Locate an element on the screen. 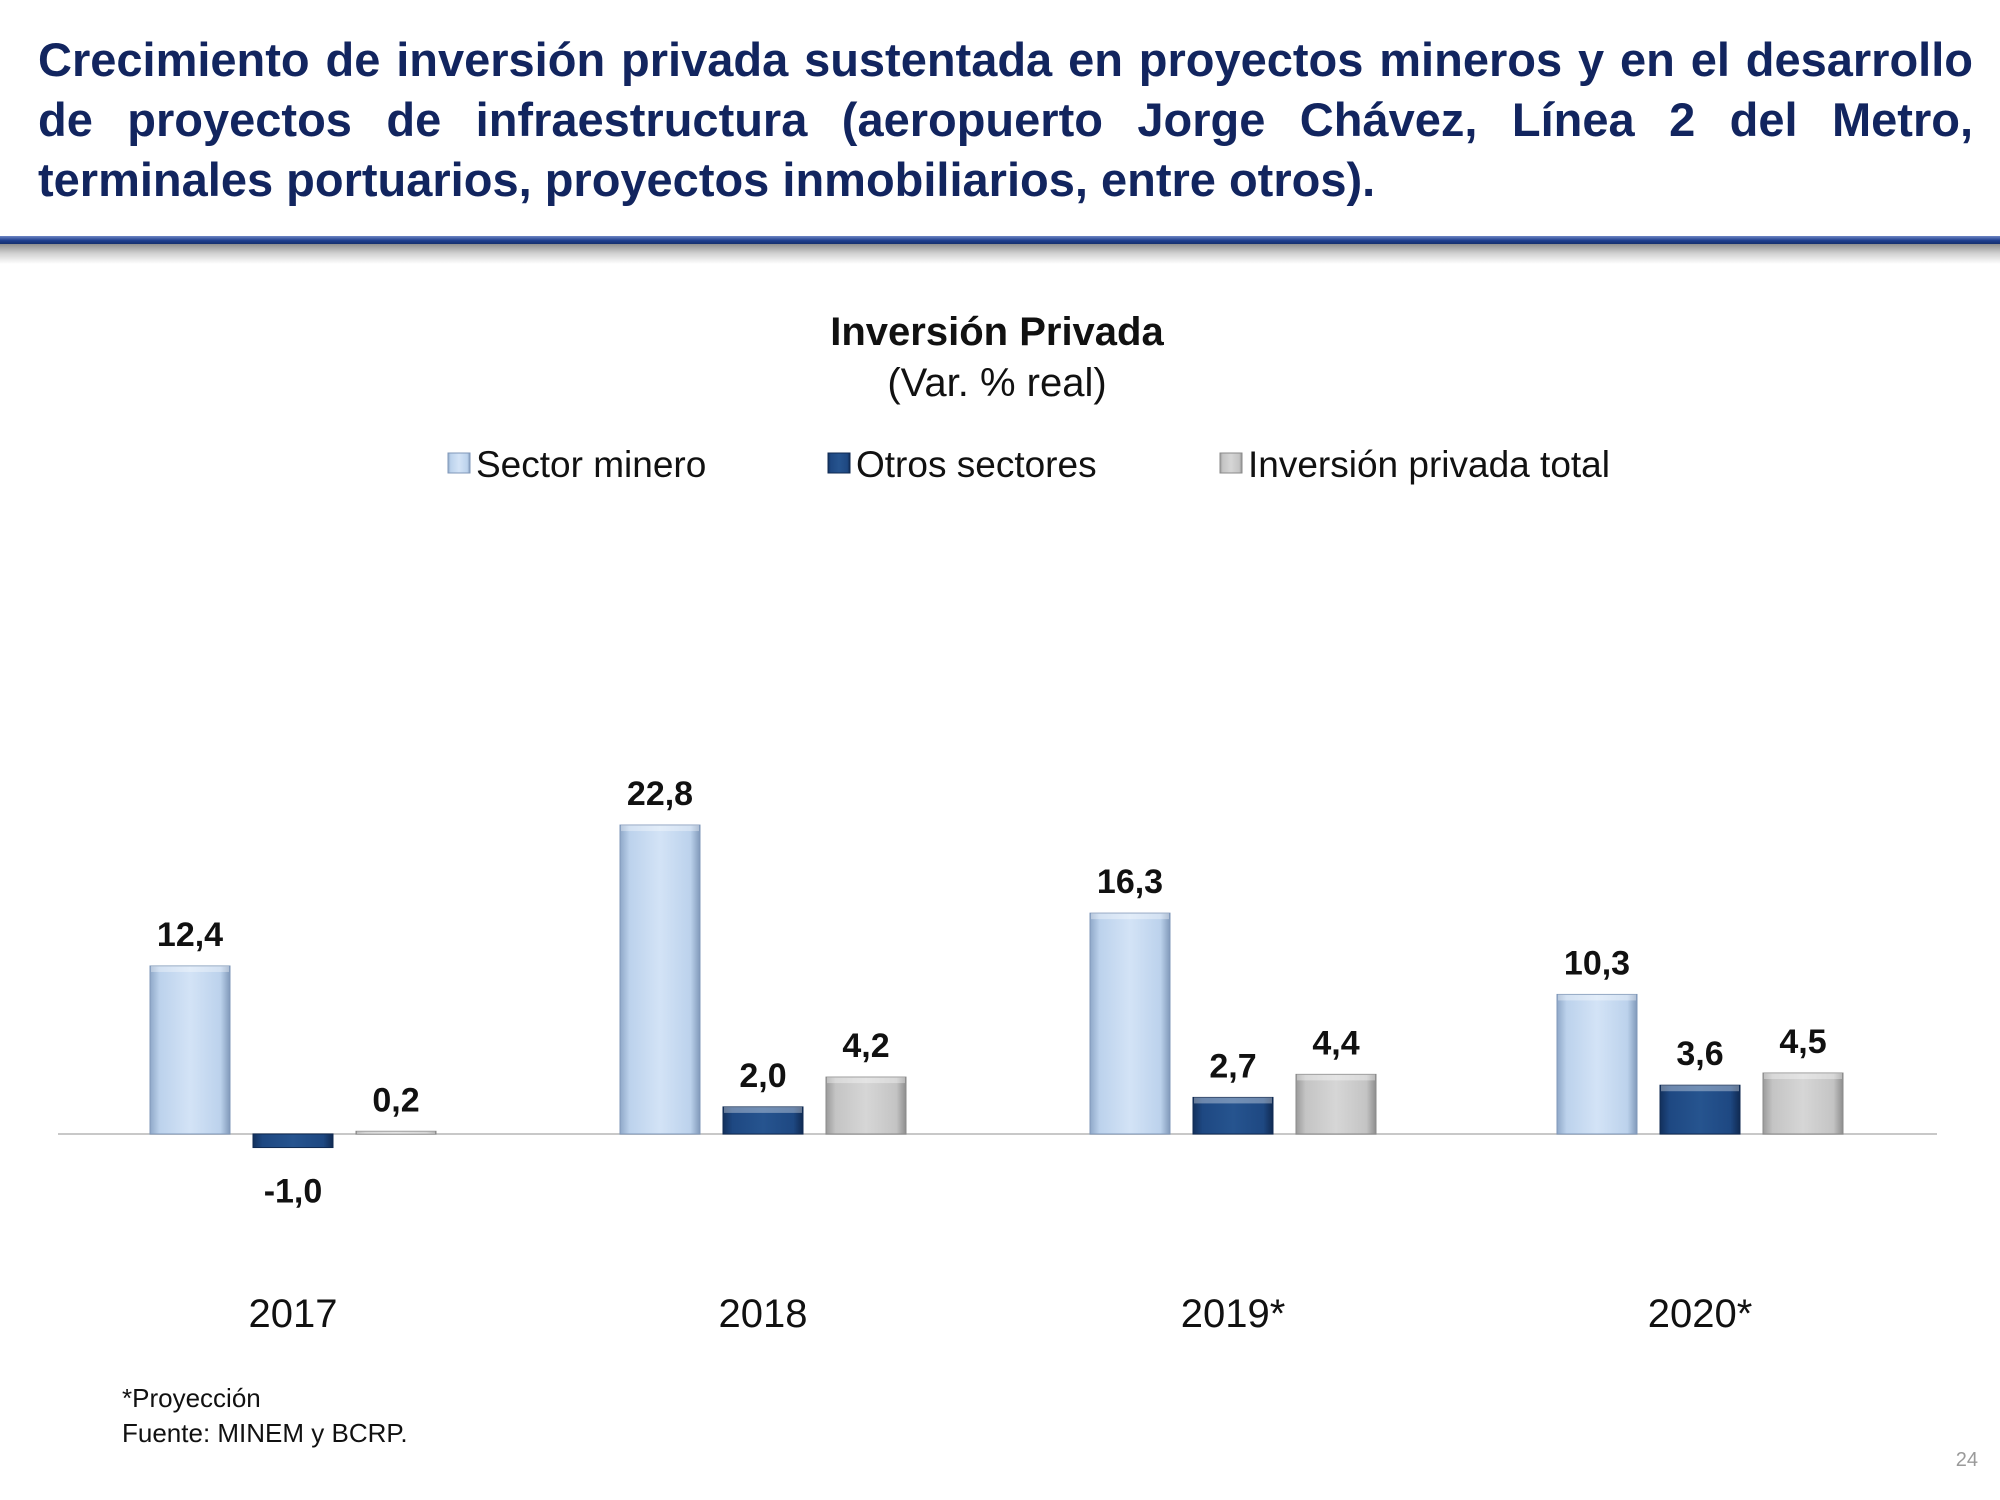 The height and width of the screenshot is (1500, 2000). title-divider-shadow is located at coordinates (1000, 254).